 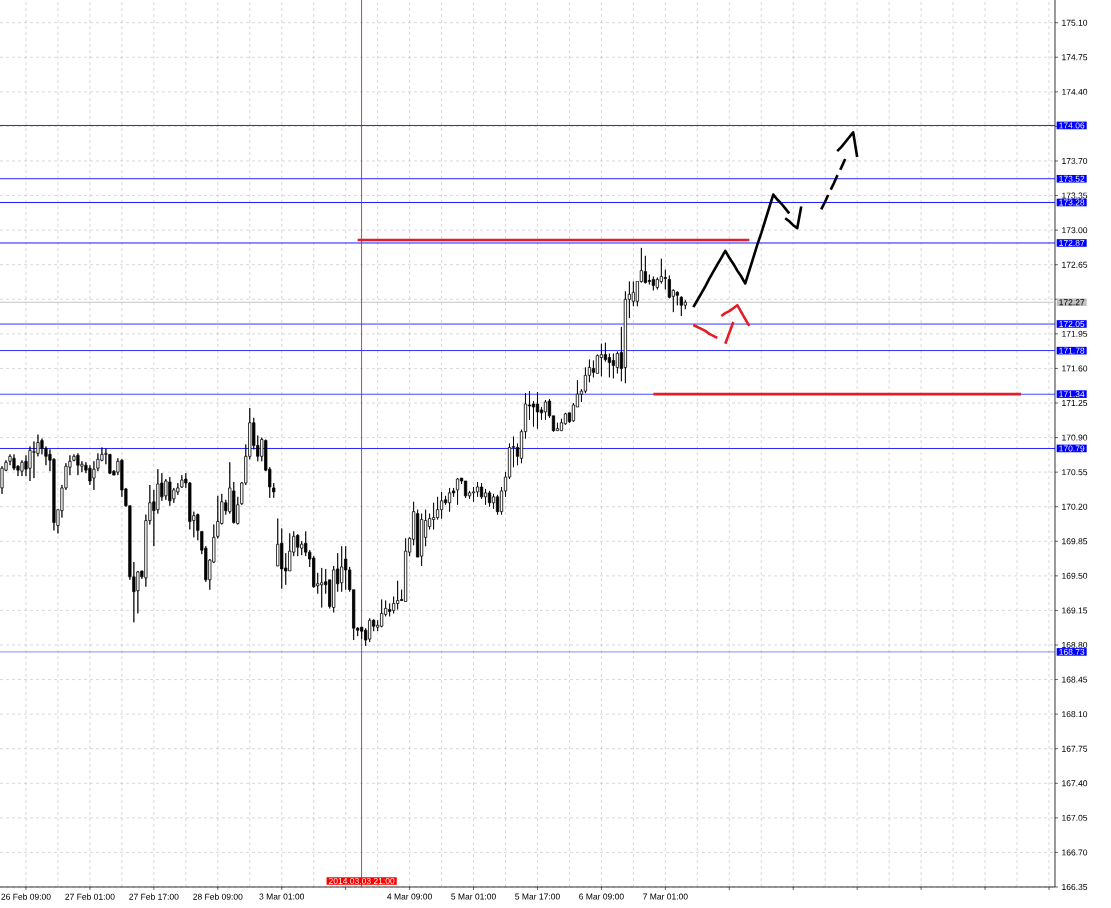 I want to click on y-tick-label: 171.95, so click(x=1075, y=333).